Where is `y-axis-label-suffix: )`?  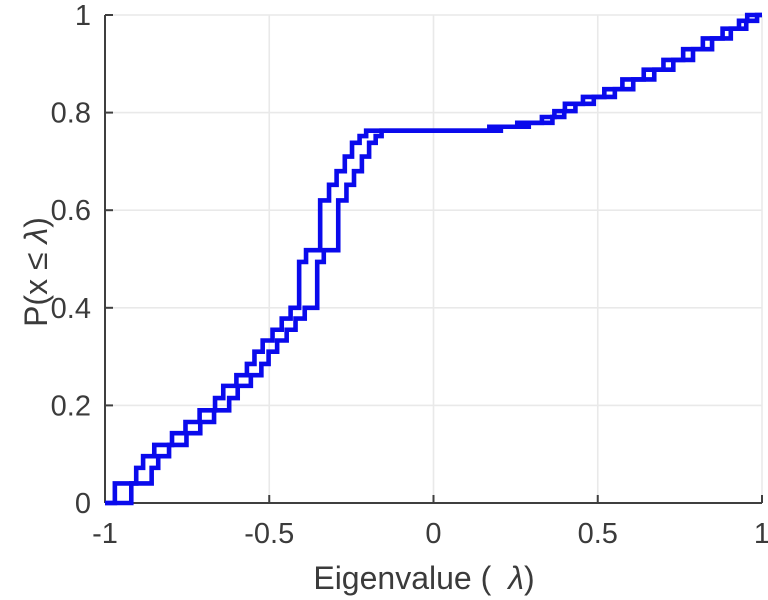
y-axis-label-suffix: ) is located at coordinates (36, 222).